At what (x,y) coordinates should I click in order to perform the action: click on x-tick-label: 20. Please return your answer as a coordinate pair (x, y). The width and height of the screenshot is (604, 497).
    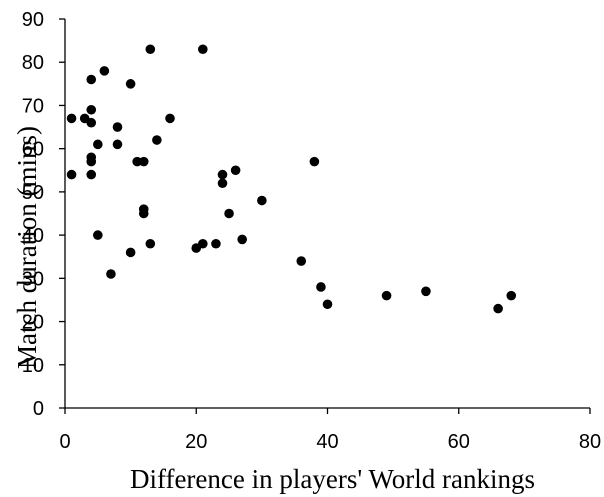
    Looking at the image, I should click on (196, 442).